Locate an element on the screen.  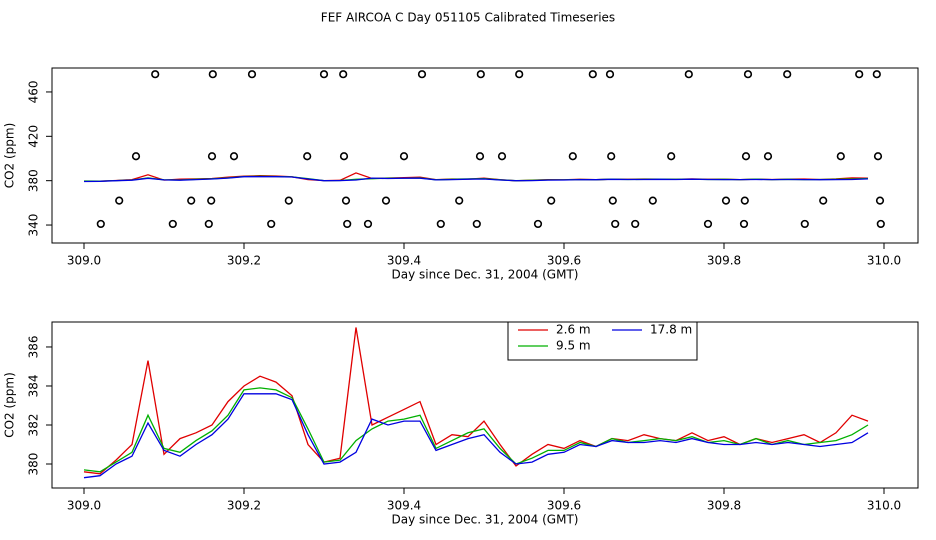
legend-label: 2.6 m is located at coordinates (573, 330).